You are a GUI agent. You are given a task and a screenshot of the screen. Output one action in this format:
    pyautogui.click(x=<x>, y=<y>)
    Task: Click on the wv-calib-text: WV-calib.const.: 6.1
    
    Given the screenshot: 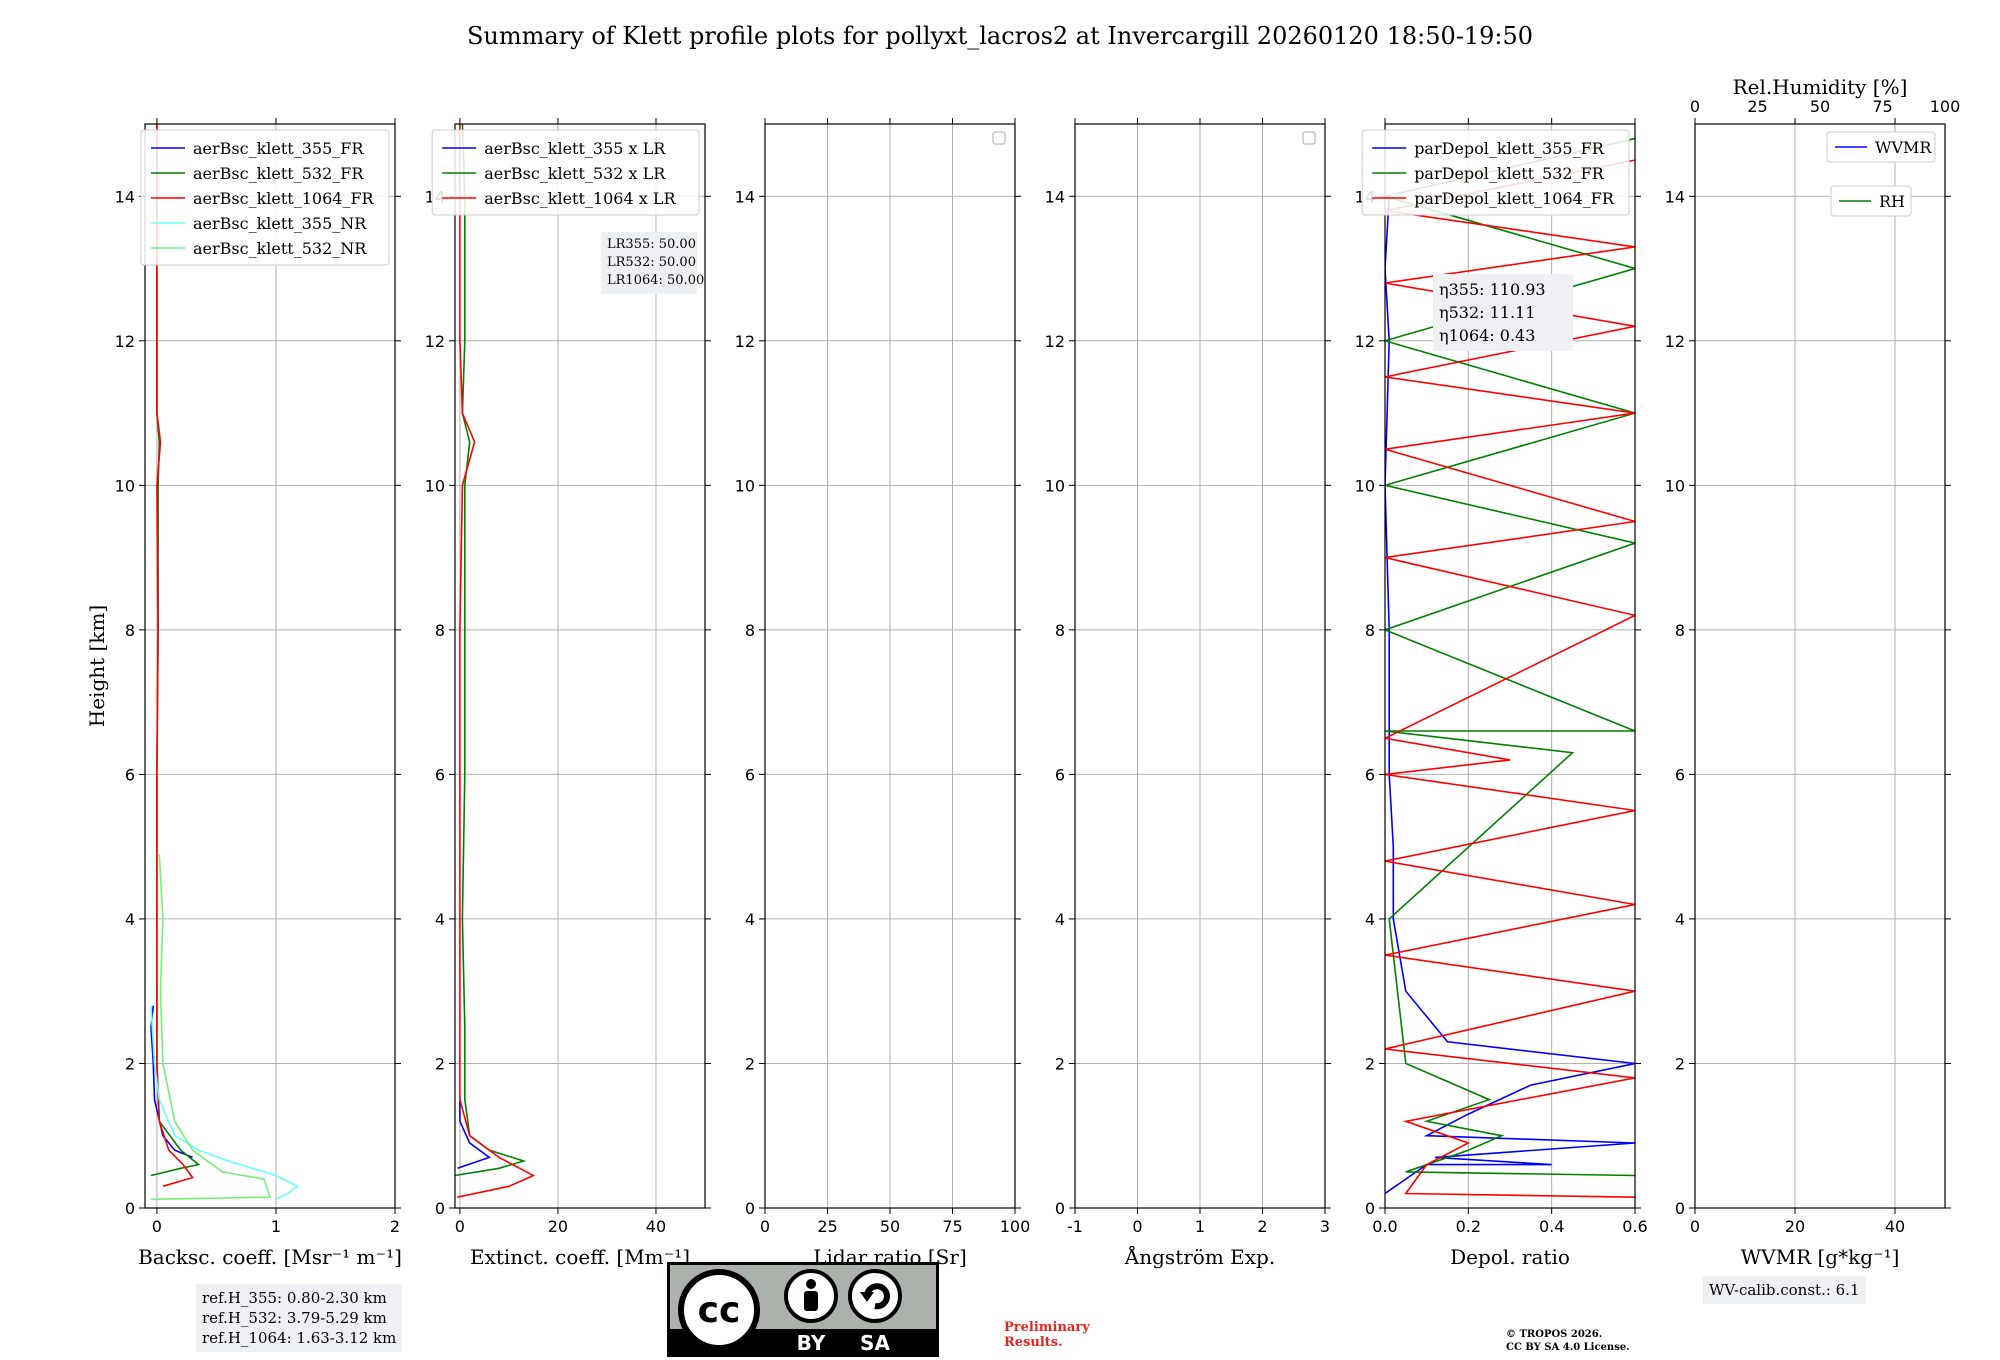 What is the action you would take?
    pyautogui.click(x=1784, y=1290)
    